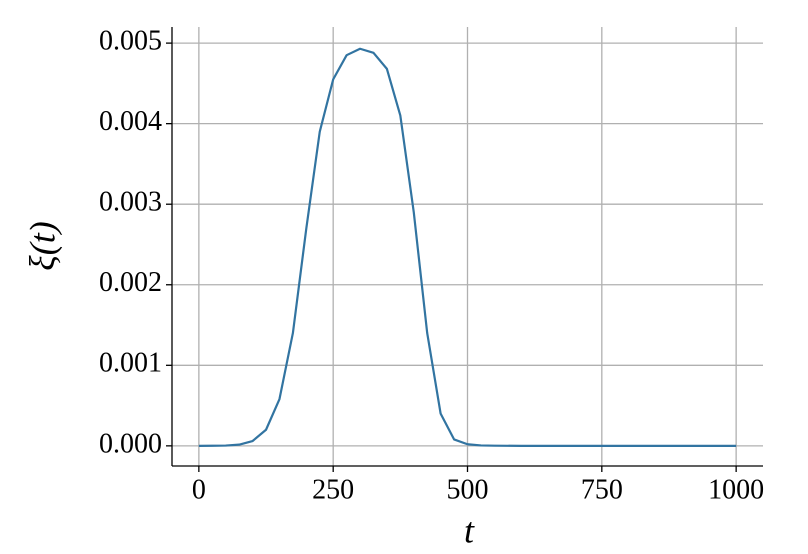  Describe the element at coordinates (736, 489) in the screenshot. I see `x-tick-label: 1000` at that location.